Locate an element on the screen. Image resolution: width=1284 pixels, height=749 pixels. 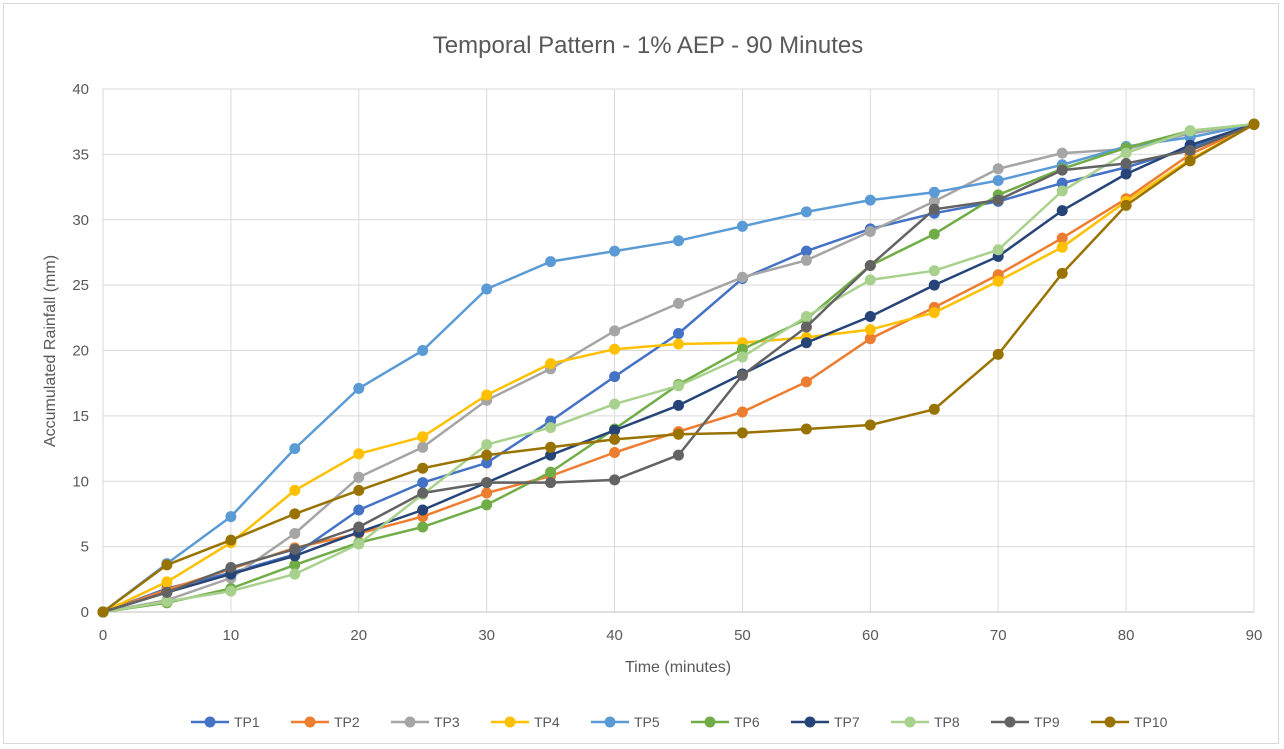
legend-item-tp5: TP5 is located at coordinates (625, 722).